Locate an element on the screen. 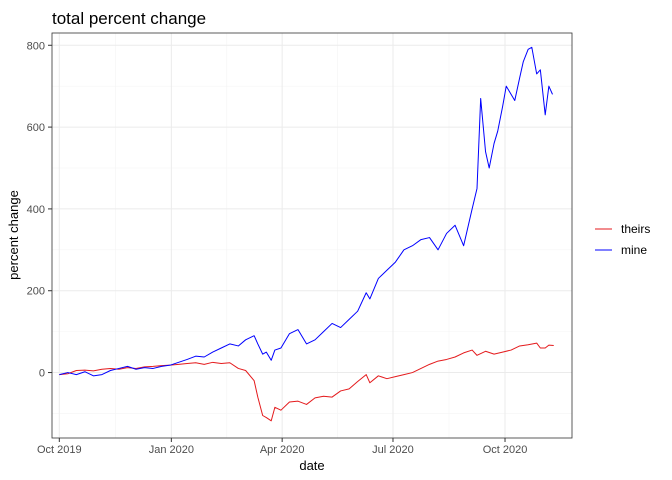 The width and height of the screenshot is (672, 480). legend: theirs mine is located at coordinates (622, 239).